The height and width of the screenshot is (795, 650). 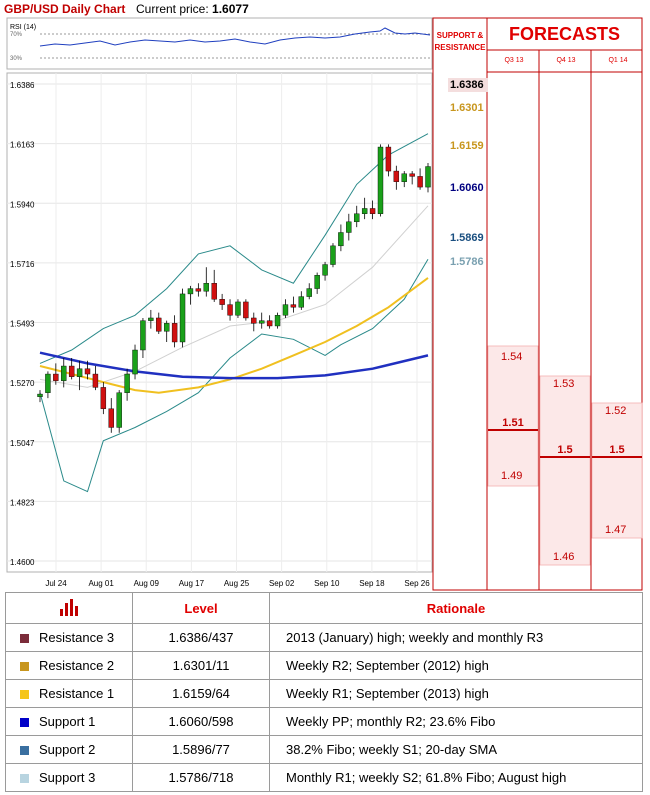 I want to click on forecasts-title: FORECASTS, so click(x=564, y=34).